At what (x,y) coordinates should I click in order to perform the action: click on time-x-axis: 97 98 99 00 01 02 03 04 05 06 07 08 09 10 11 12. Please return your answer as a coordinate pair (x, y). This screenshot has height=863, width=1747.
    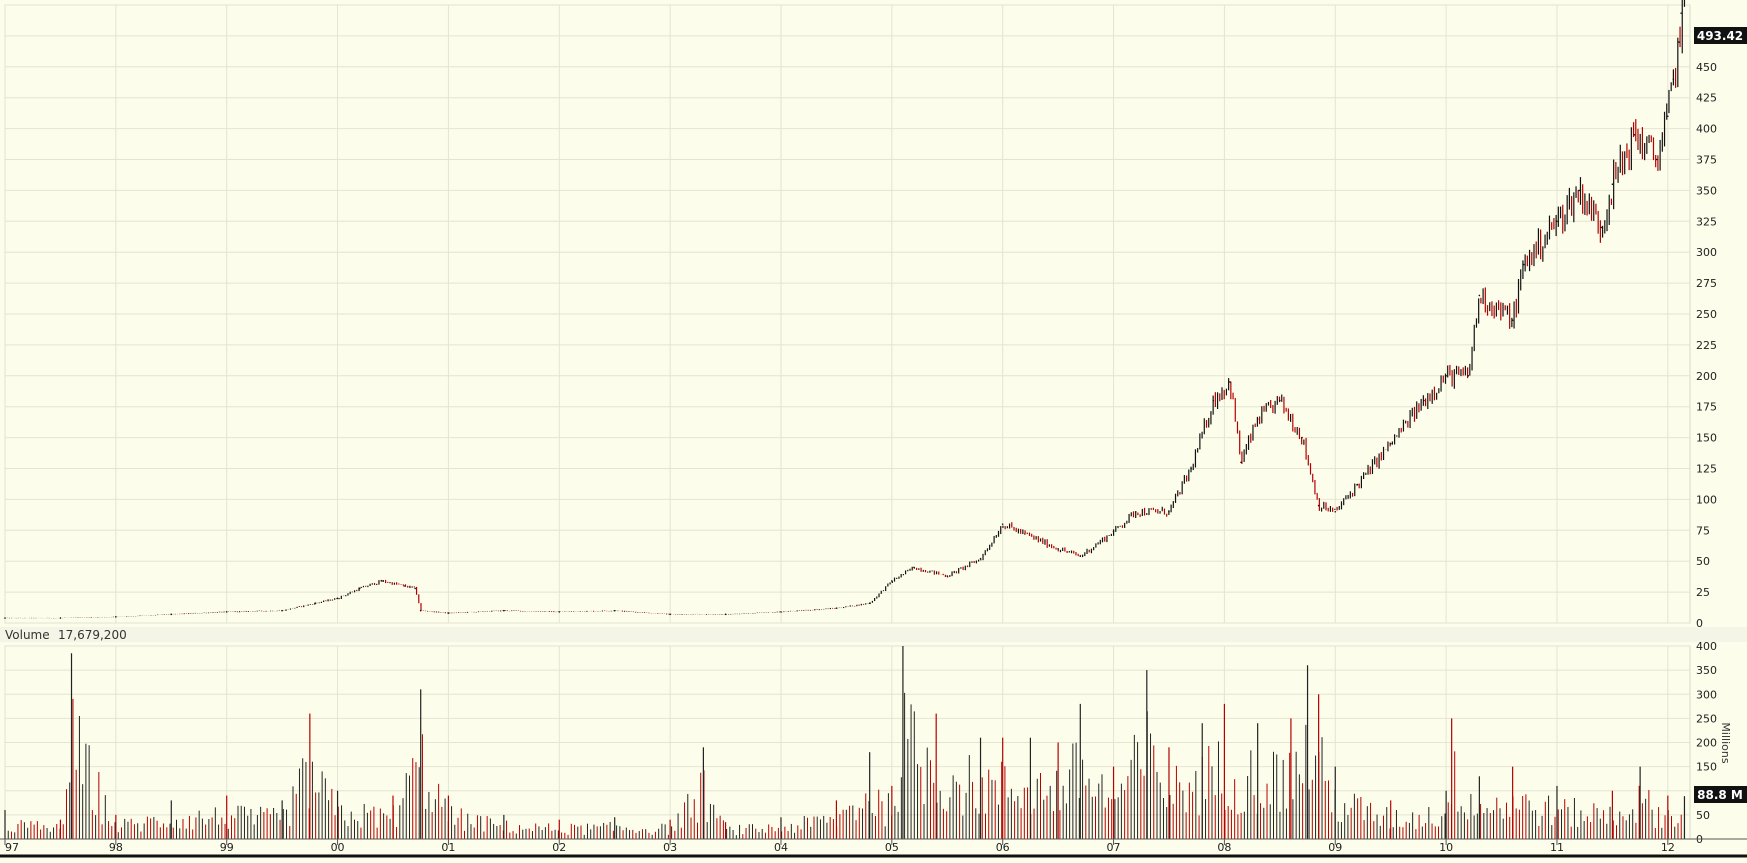
    Looking at the image, I should click on (873, 848).